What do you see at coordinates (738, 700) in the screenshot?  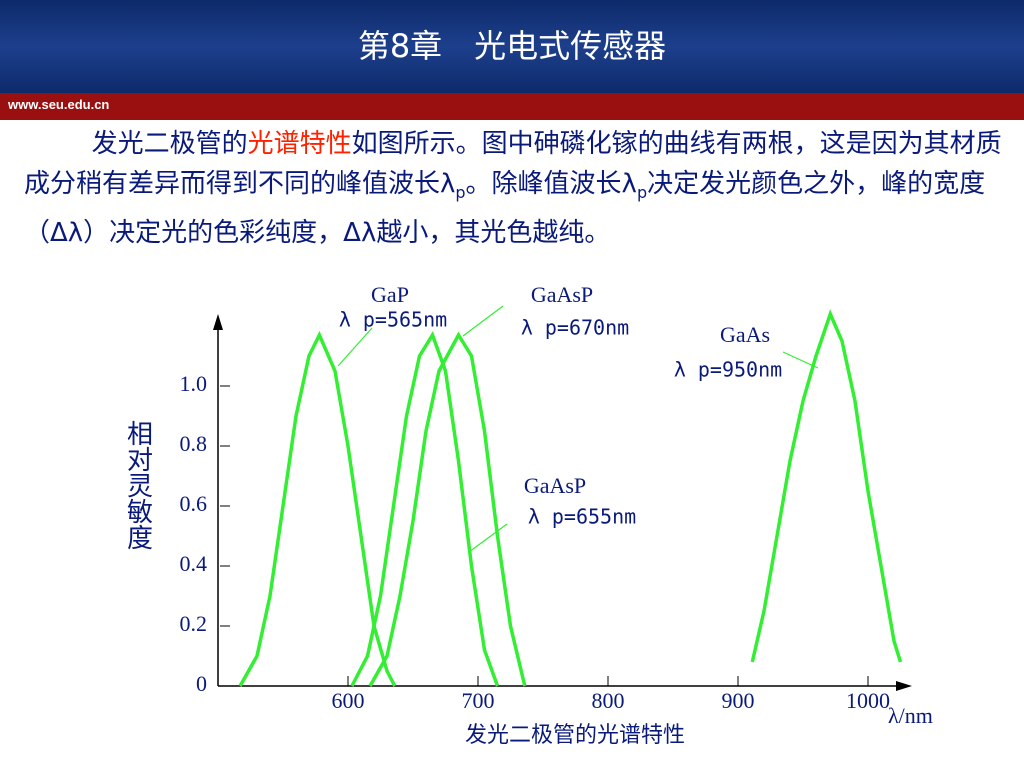 I see `x-tick-label: 900` at bounding box center [738, 700].